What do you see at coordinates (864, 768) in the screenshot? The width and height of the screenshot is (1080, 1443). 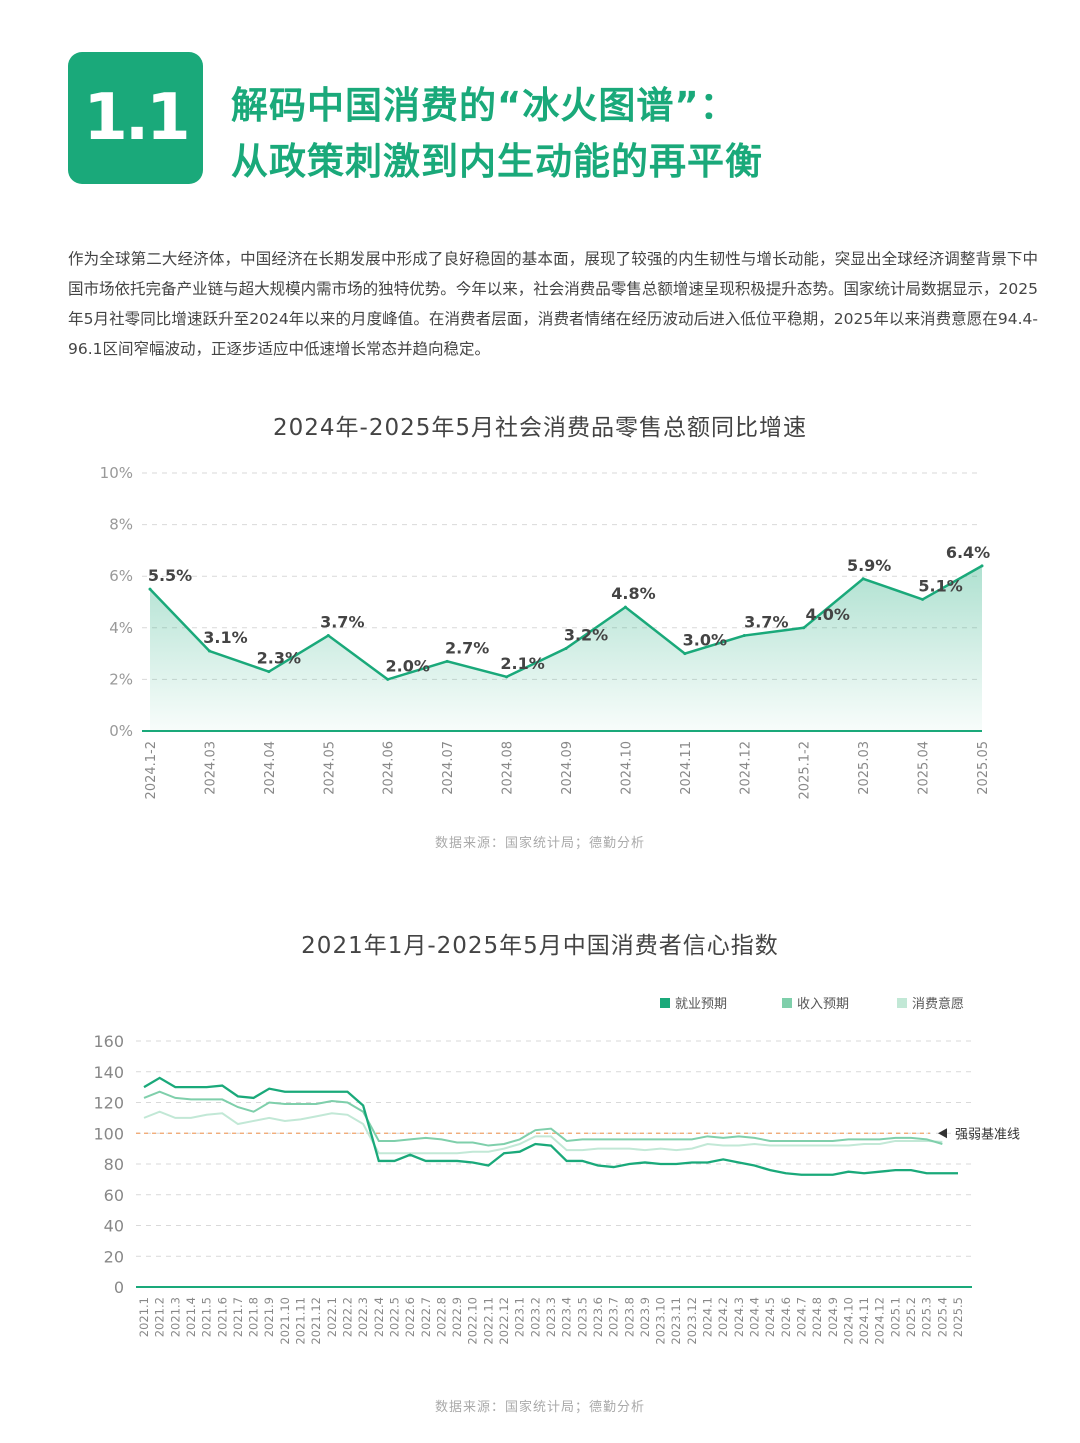 I see `x-tick-label: 2025.03` at bounding box center [864, 768].